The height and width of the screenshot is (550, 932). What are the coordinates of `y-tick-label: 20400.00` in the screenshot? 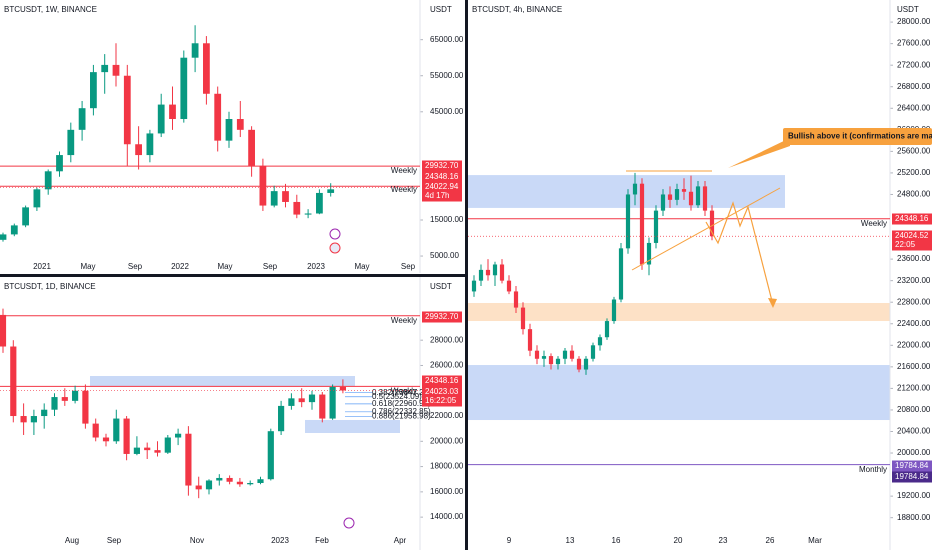 It's located at (914, 431).